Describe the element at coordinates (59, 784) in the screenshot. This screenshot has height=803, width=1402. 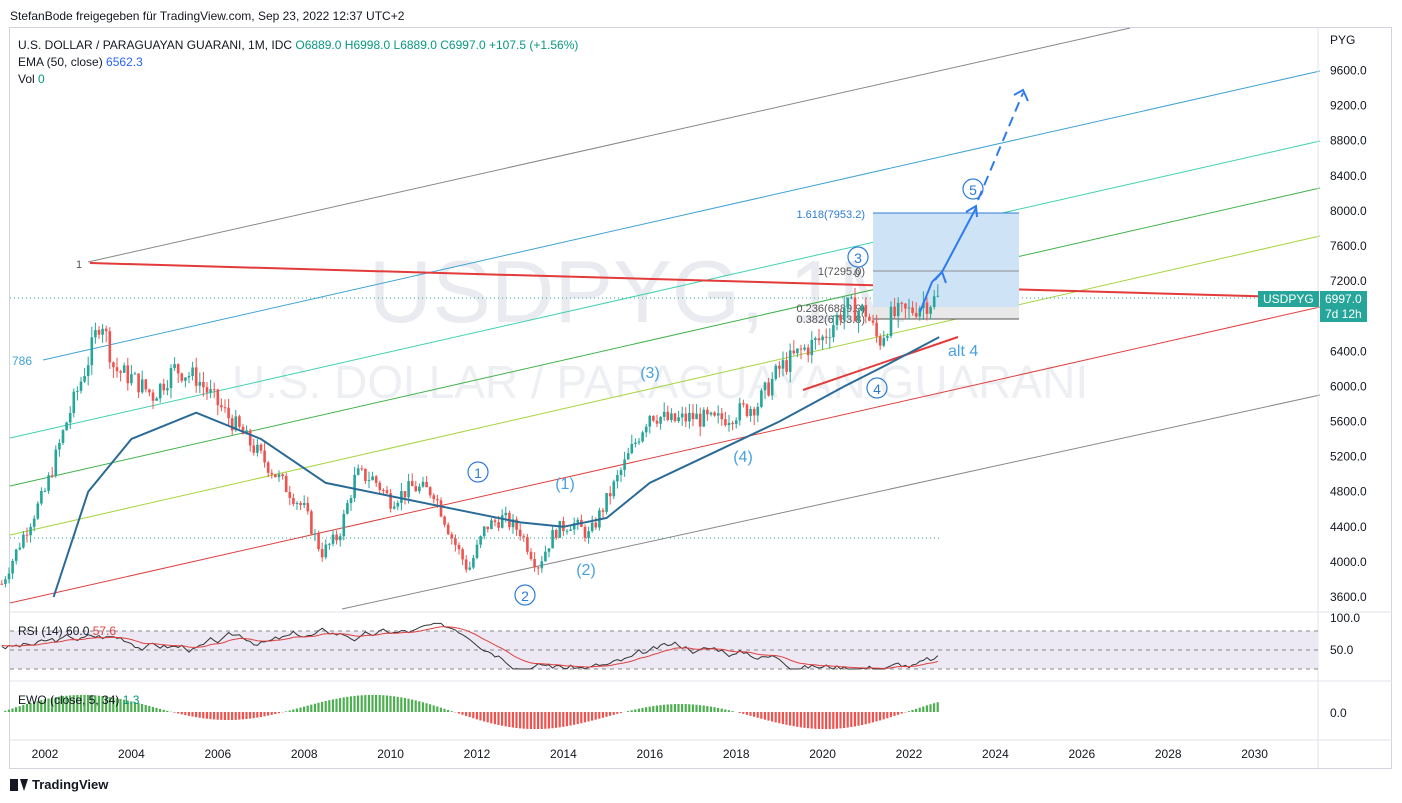
I see `tradingview-brand: TradingView` at that location.